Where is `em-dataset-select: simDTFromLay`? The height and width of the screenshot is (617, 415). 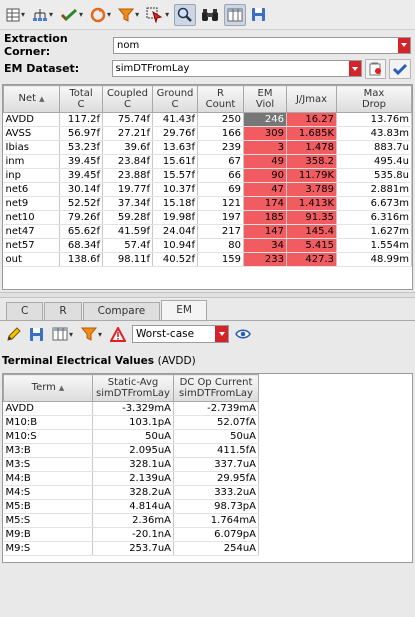
em-dataset-select: simDTFromLay is located at coordinates (236, 68).